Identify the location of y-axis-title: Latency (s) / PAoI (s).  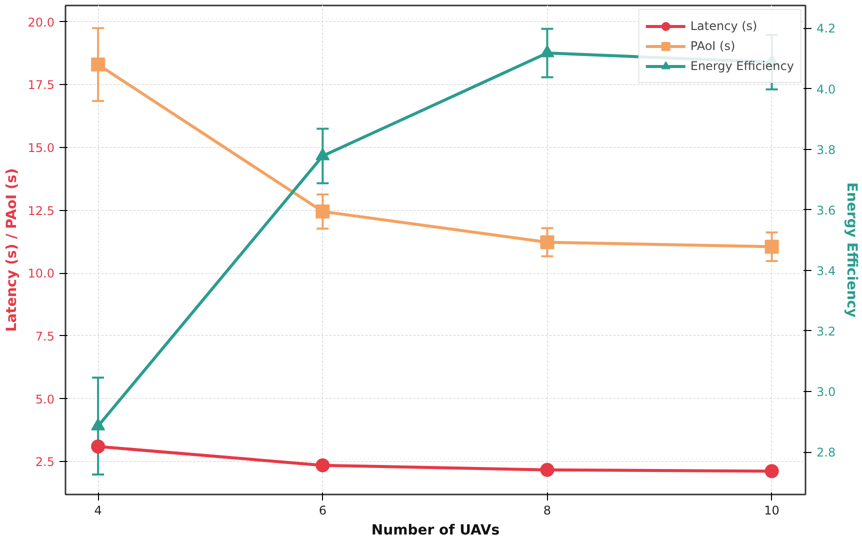
(12, 250).